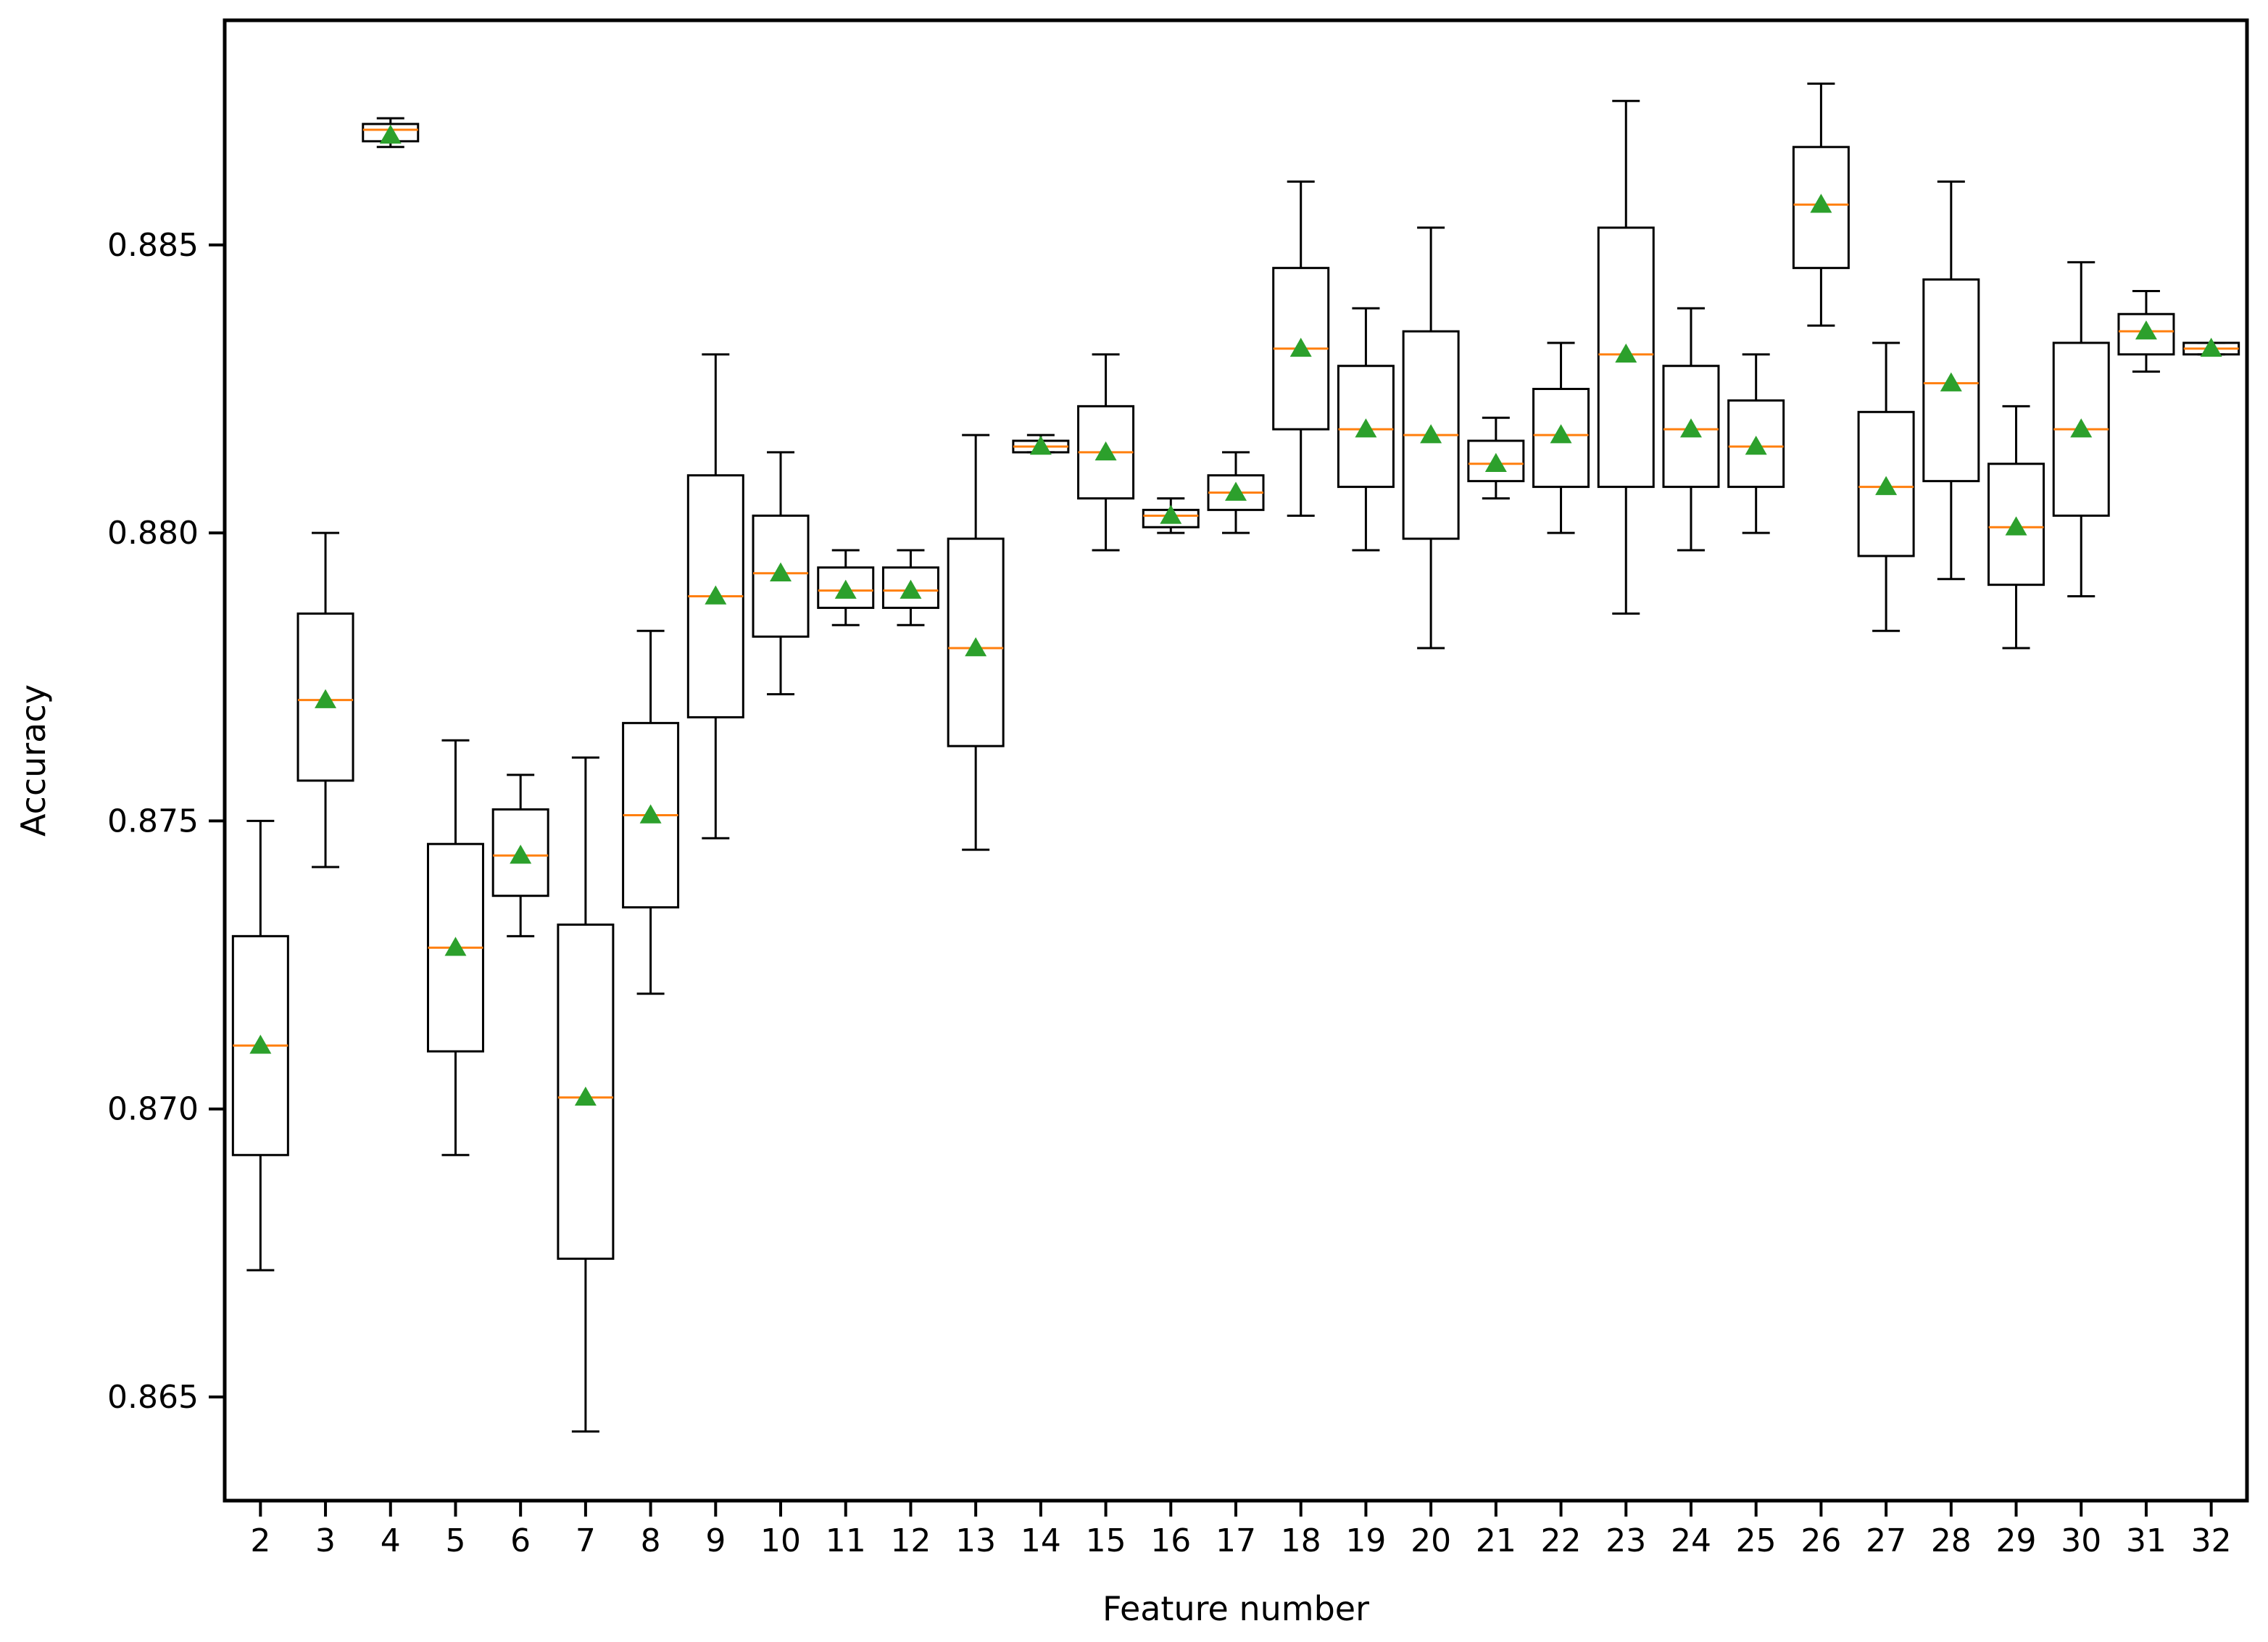  What do you see at coordinates (975, 1540) in the screenshot?
I see `x-tick-label: 13` at bounding box center [975, 1540].